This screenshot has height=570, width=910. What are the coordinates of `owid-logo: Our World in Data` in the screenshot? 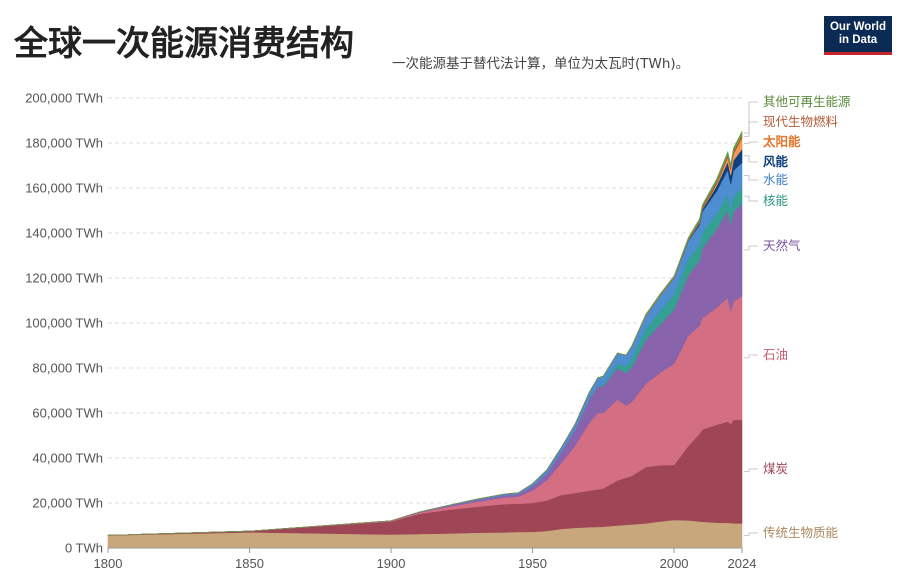 It's located at (858, 35).